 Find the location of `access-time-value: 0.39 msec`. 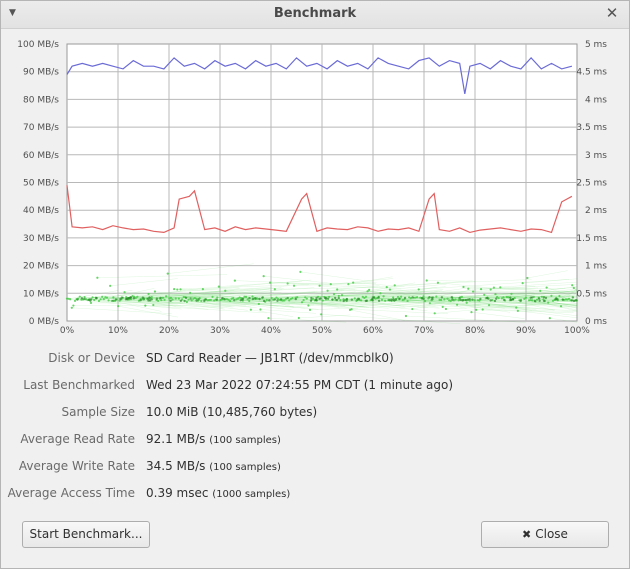

access-time-value: 0.39 msec is located at coordinates (177, 493).